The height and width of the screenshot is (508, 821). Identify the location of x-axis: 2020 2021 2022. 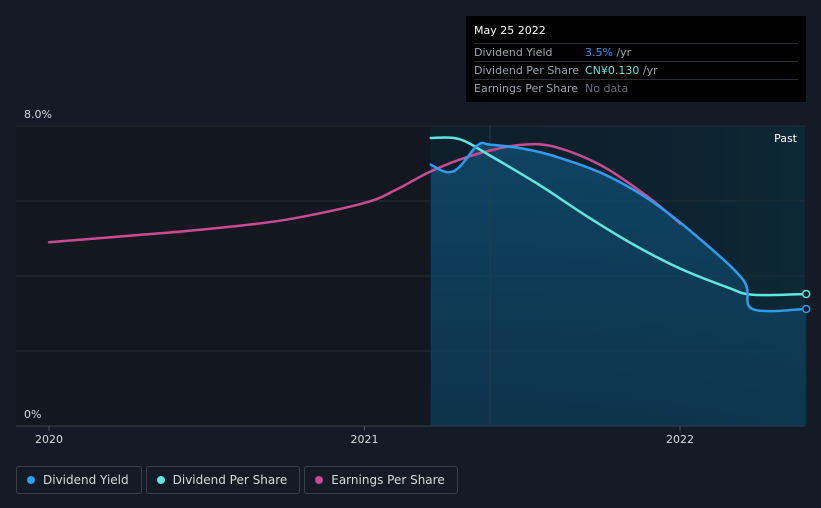
(364, 436).